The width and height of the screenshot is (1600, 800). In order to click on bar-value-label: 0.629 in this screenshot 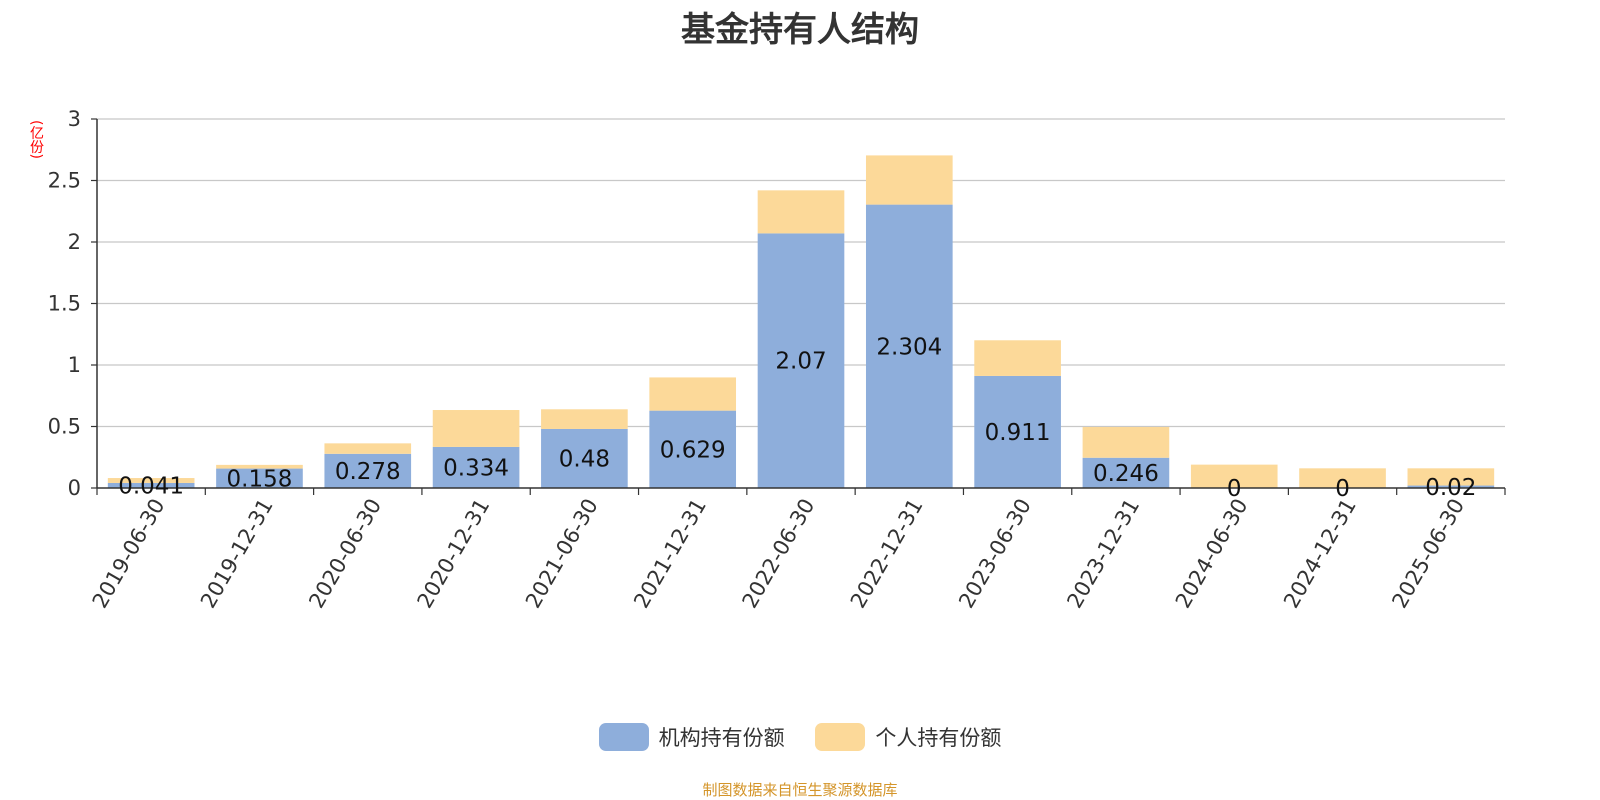, I will do `click(693, 450)`.